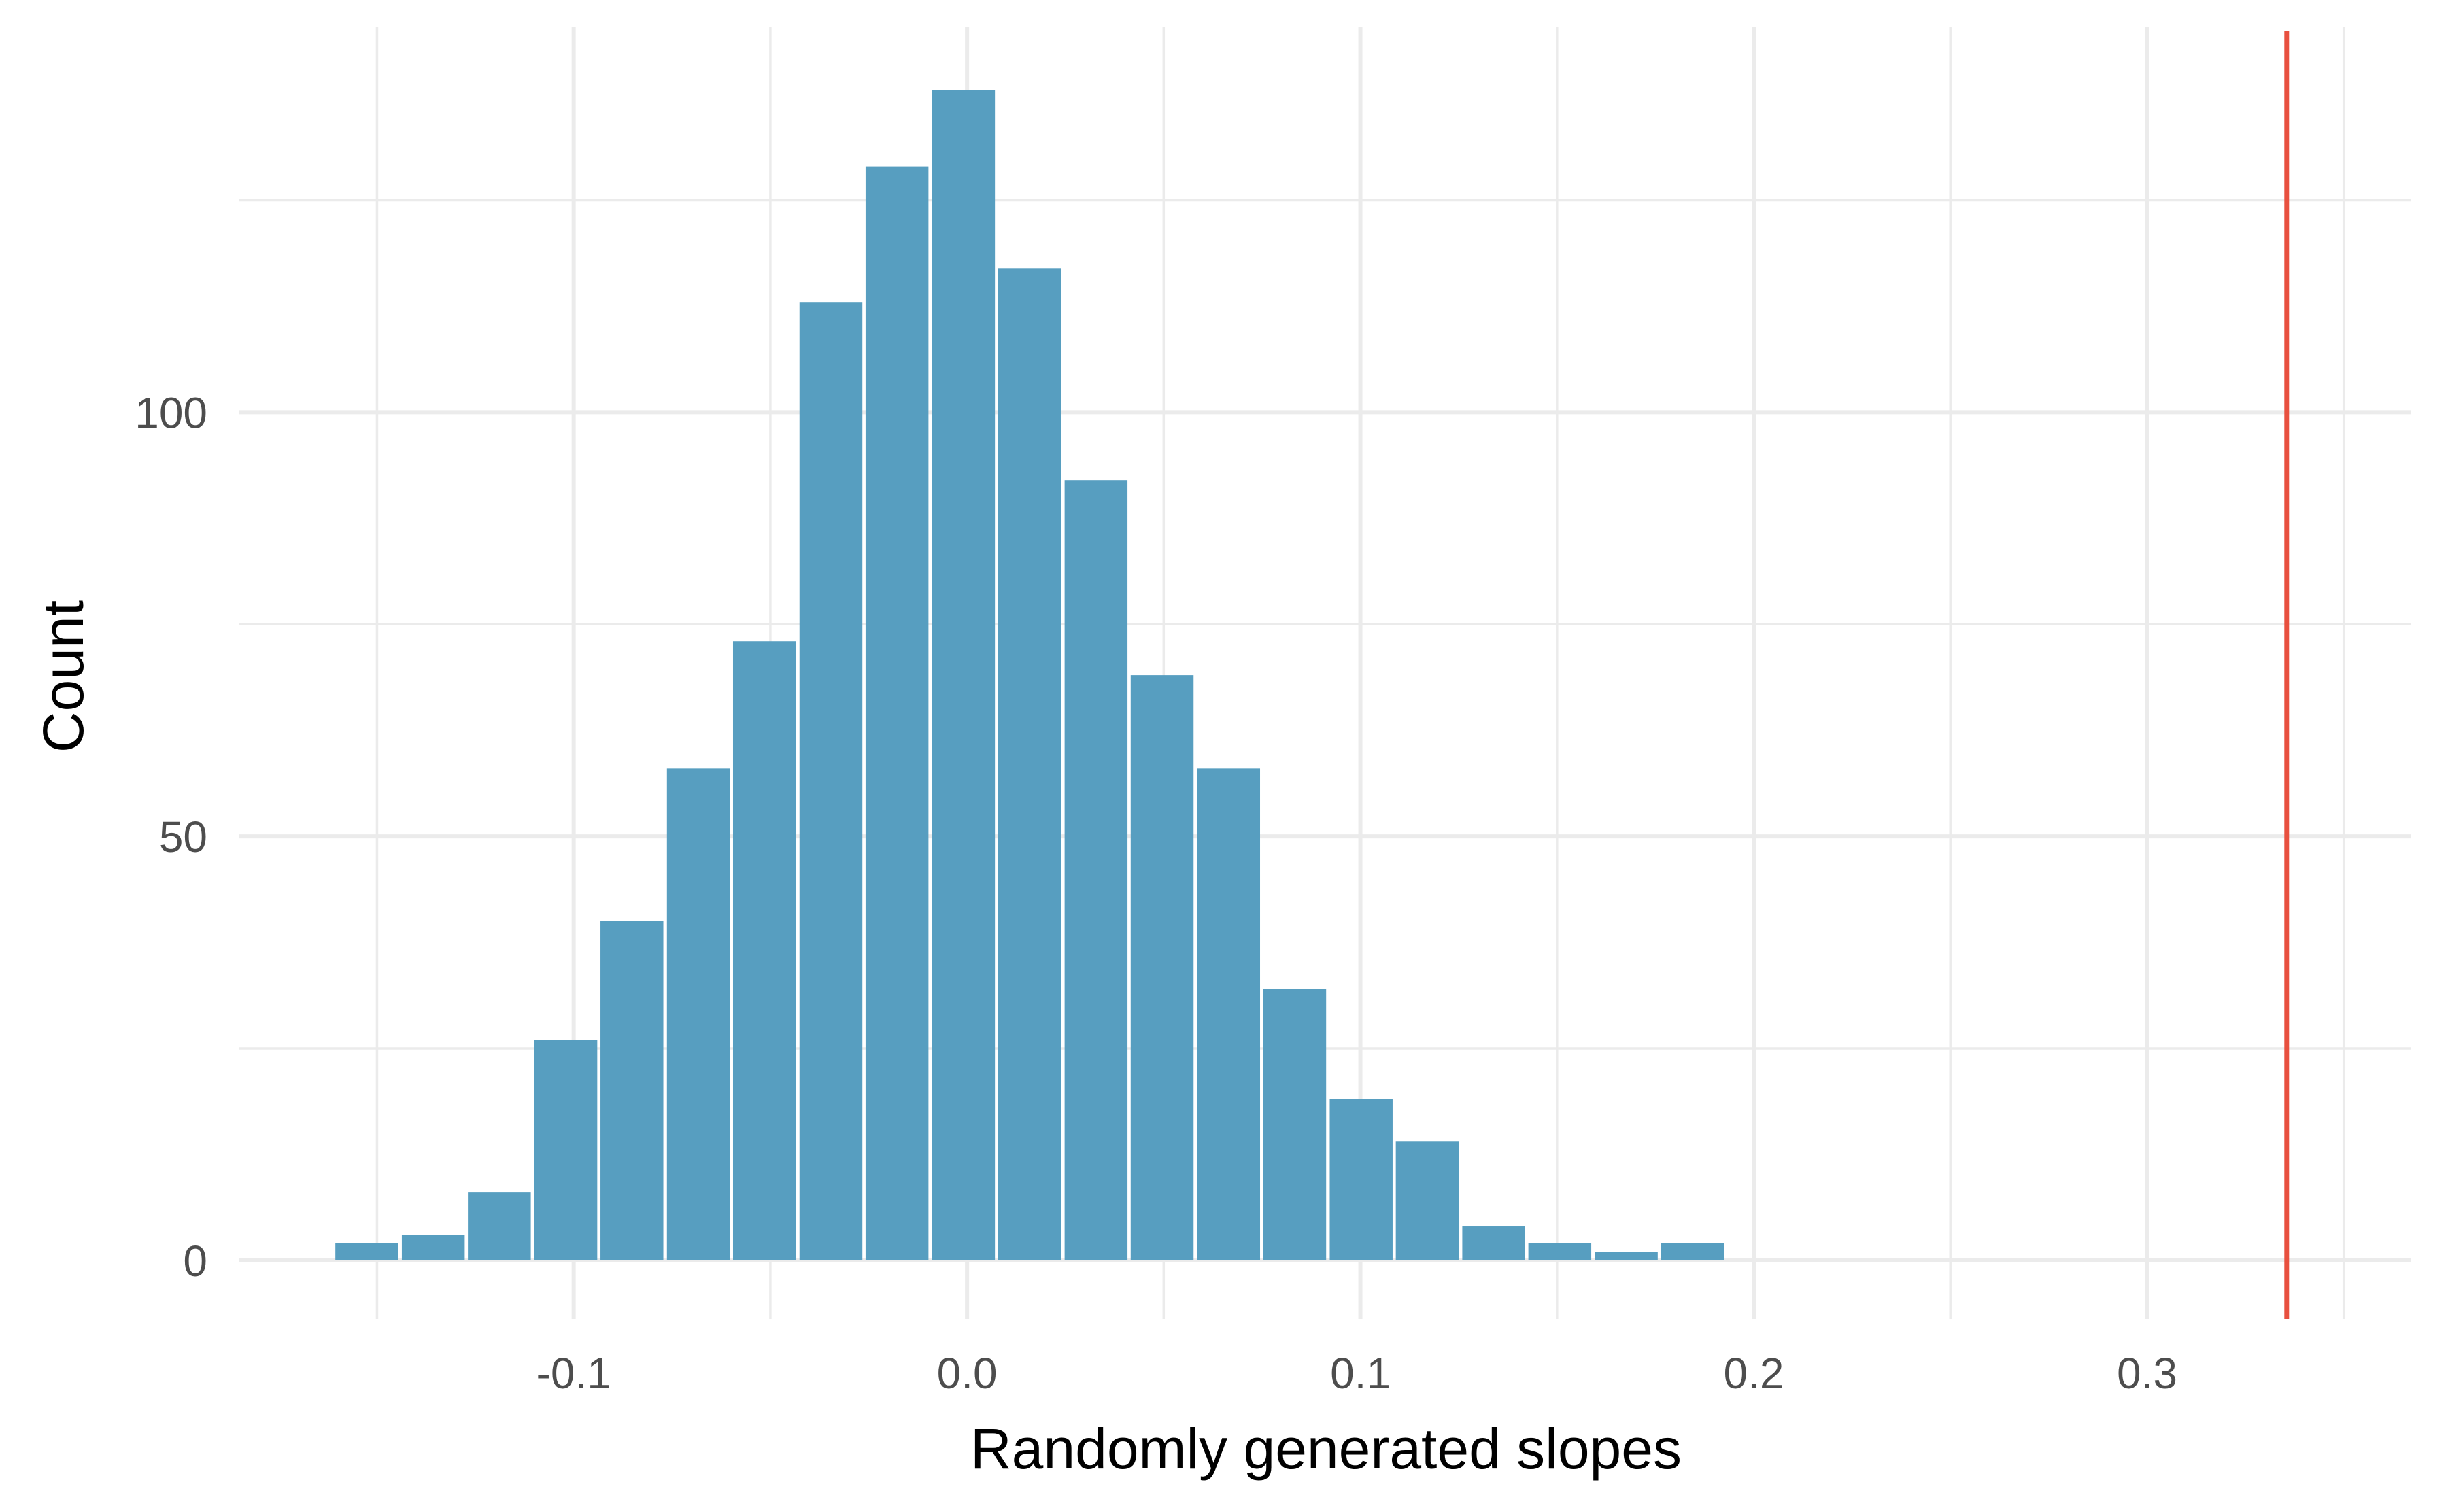 The height and width of the screenshot is (1512, 2448). Describe the element at coordinates (574, 1373) in the screenshot. I see `x-tick-label-0: -0.1` at that location.